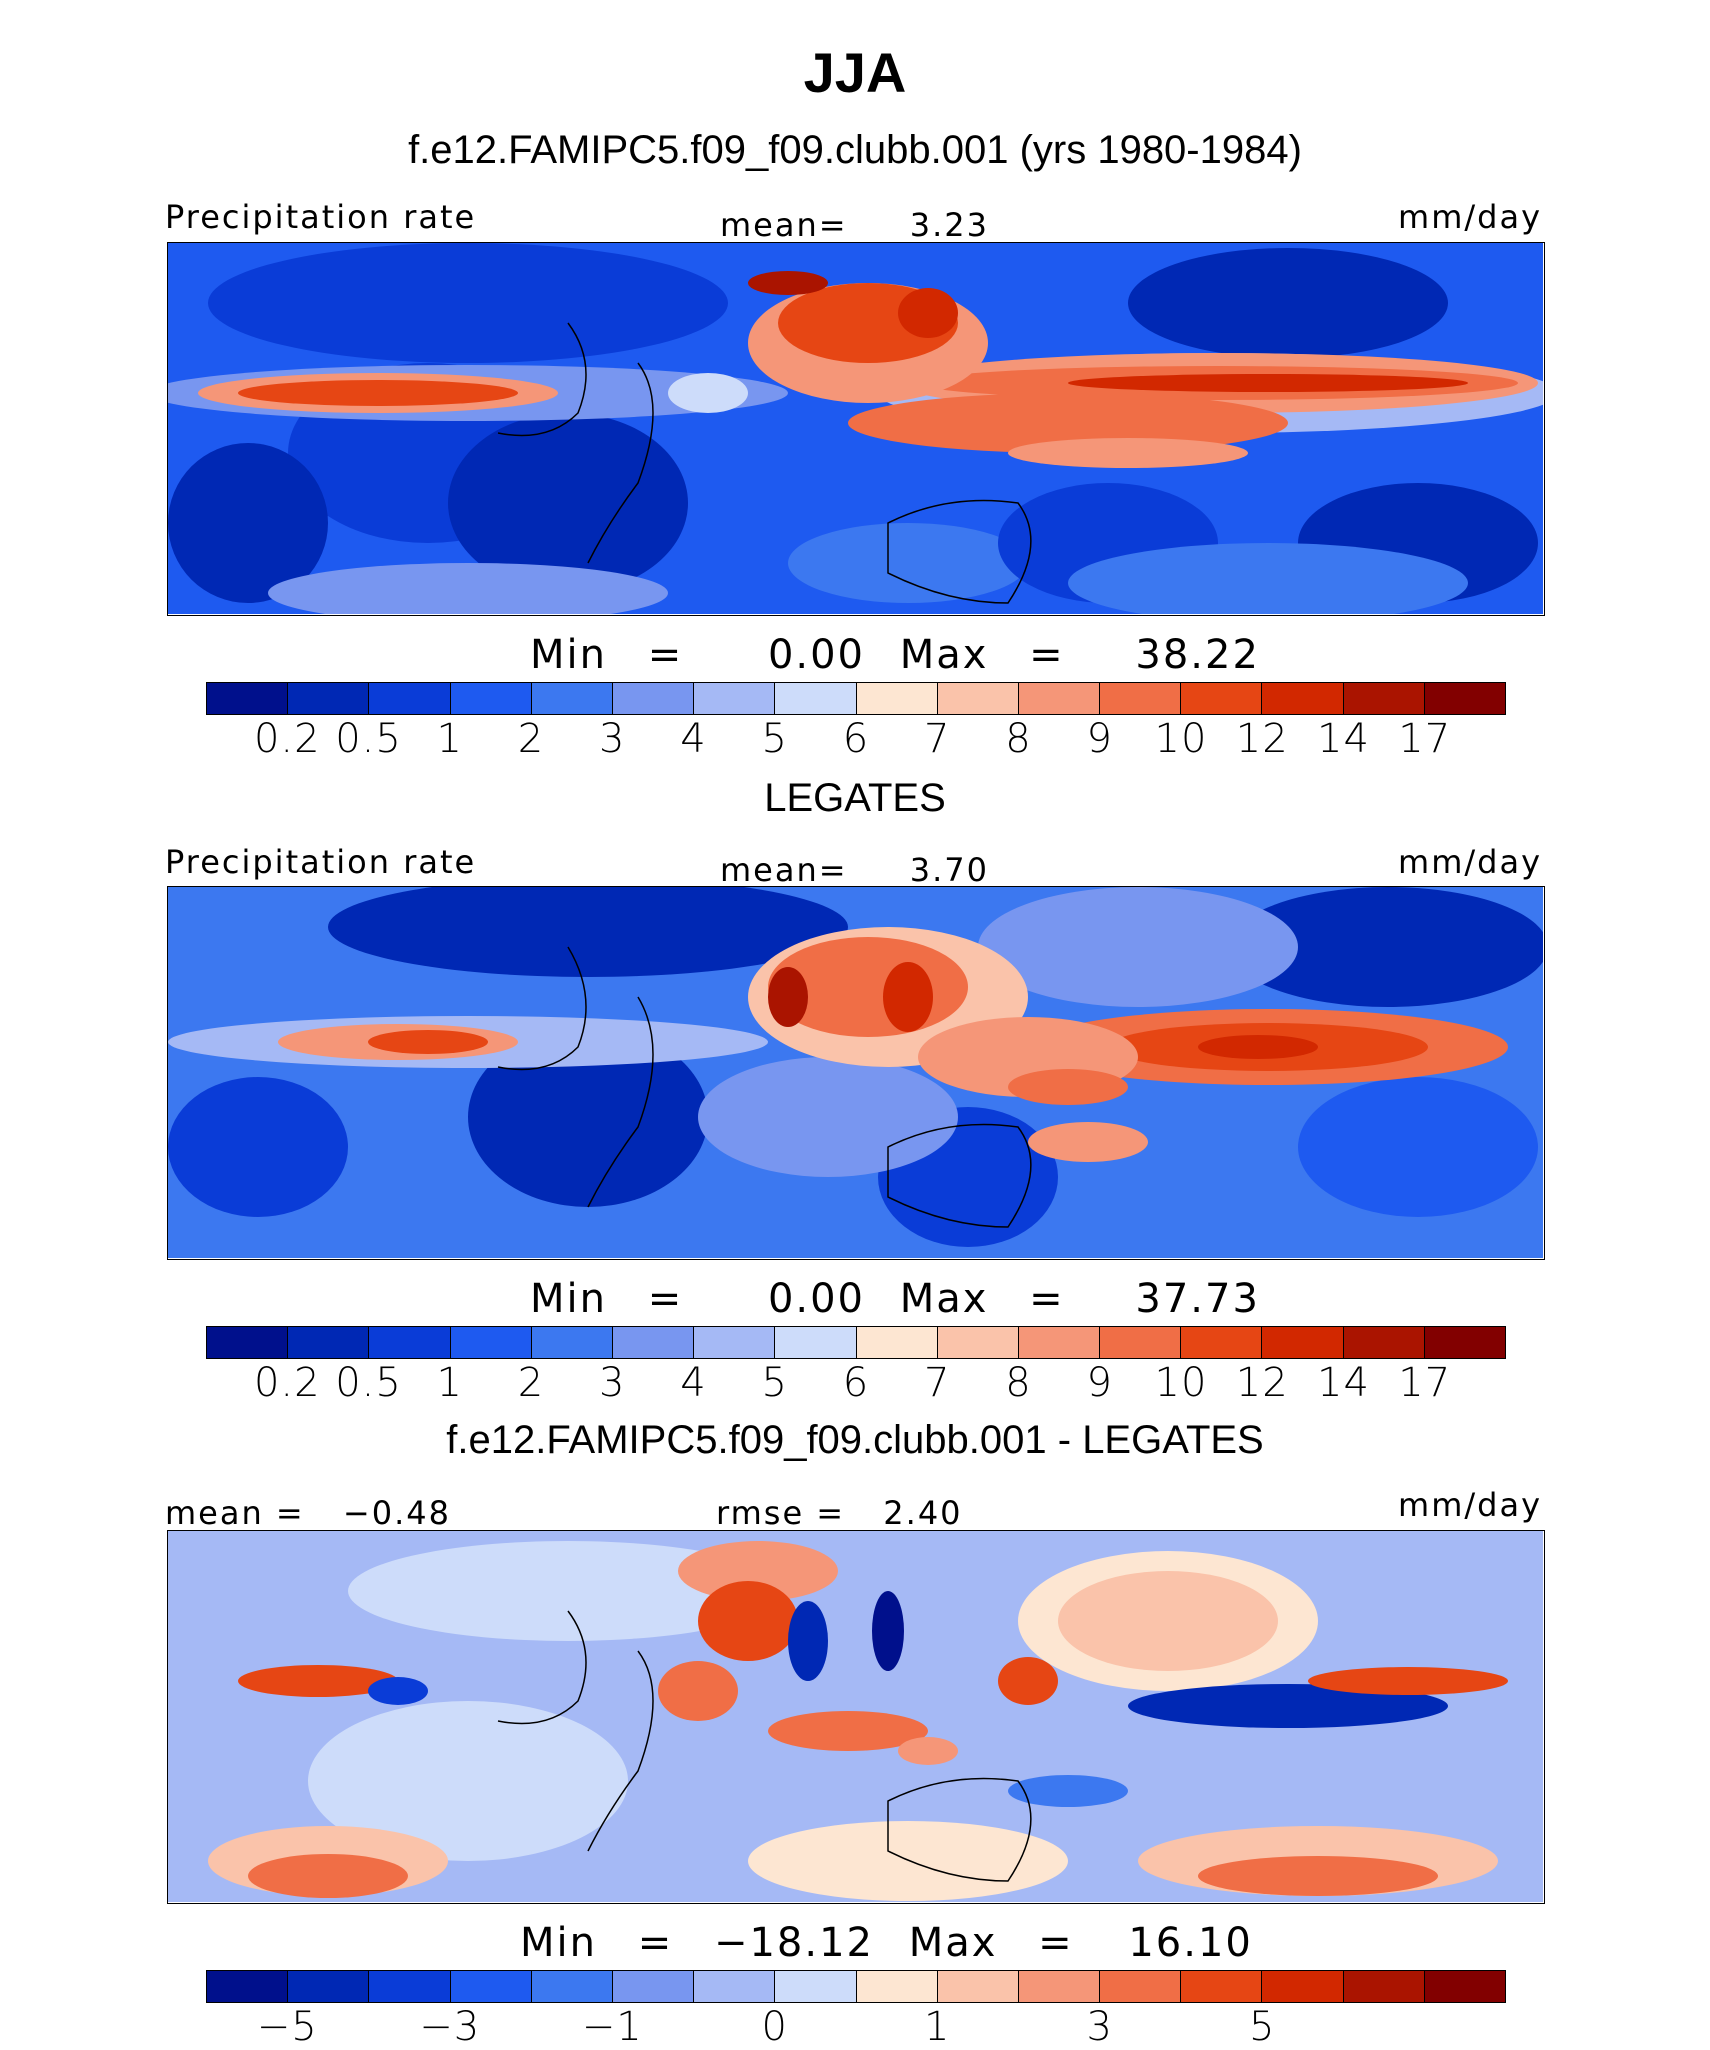 The image size is (1710, 2050). I want to click on panel-1-field, so click(855, 428).